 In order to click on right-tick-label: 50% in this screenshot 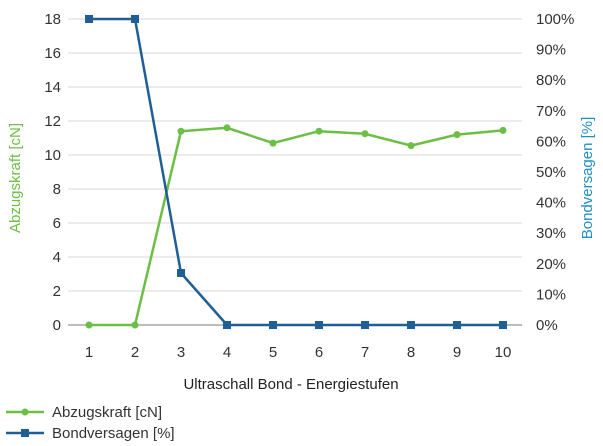, I will do `click(551, 172)`.